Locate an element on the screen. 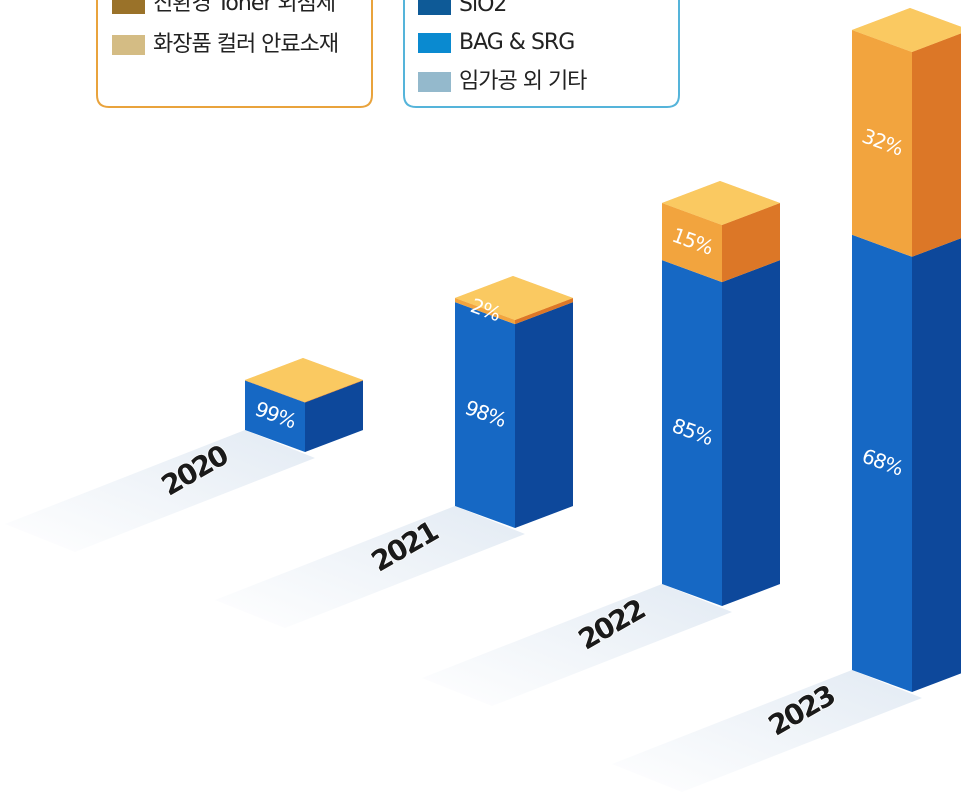  legend-label: 친환경 Toner 외첨제 is located at coordinates (244, 8).